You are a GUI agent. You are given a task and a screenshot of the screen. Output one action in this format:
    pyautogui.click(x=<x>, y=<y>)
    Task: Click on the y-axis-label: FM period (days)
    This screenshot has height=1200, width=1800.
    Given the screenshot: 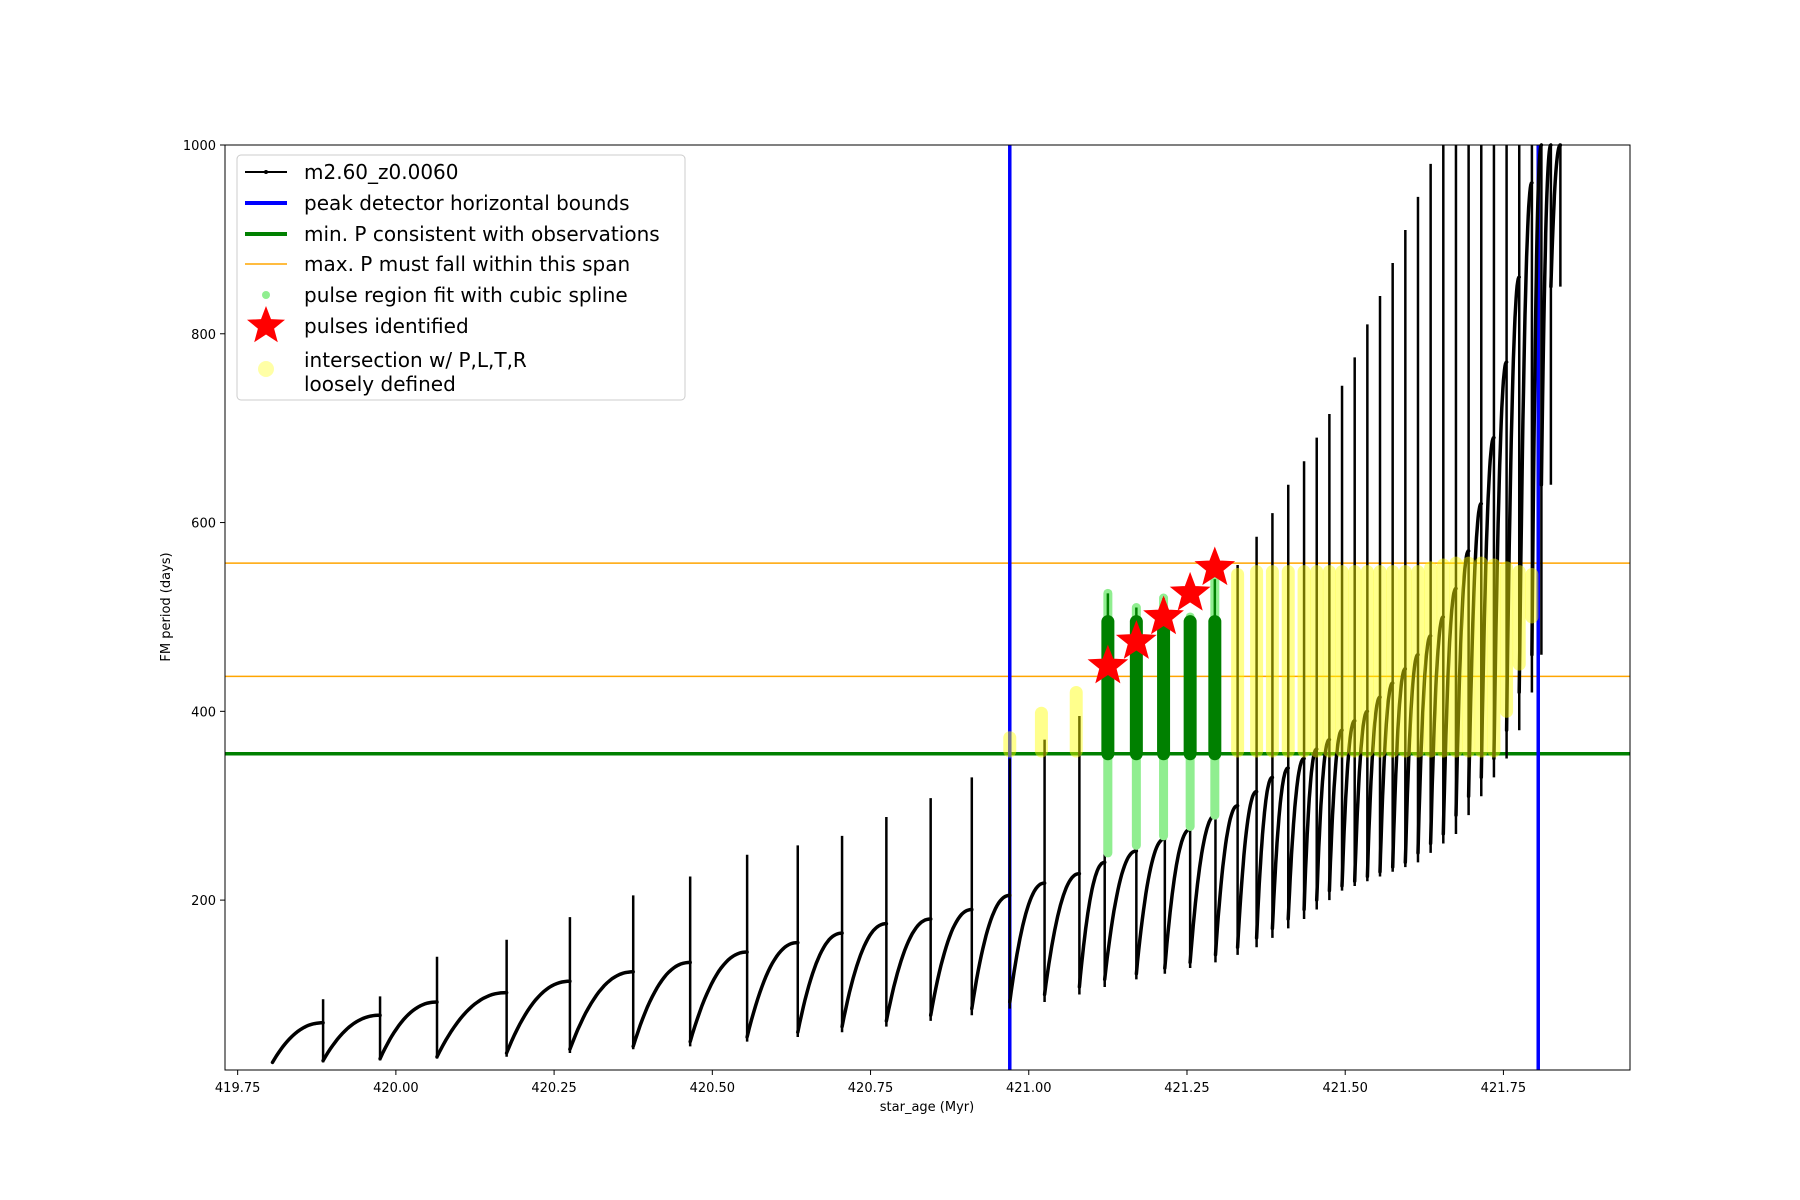 What is the action you would take?
    pyautogui.click(x=166, y=606)
    